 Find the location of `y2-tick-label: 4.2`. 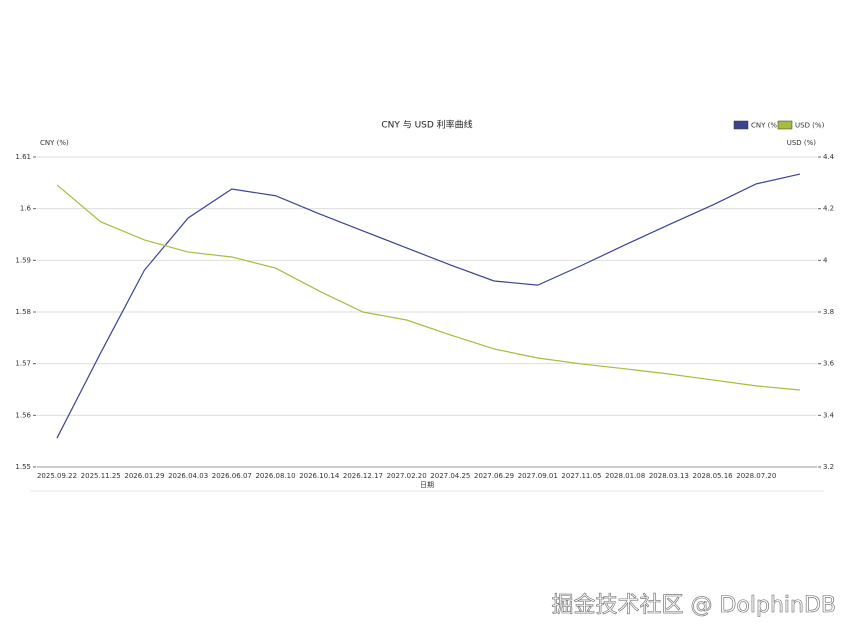

y2-tick-label: 4.2 is located at coordinates (828, 209).